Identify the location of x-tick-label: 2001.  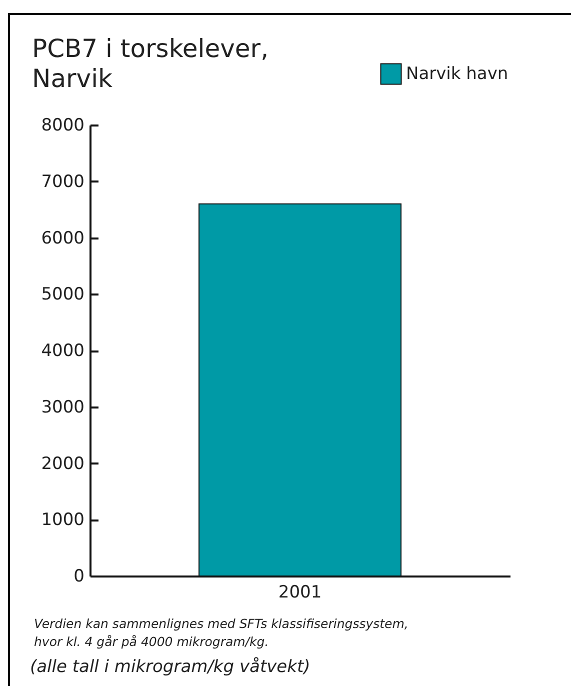
(300, 592).